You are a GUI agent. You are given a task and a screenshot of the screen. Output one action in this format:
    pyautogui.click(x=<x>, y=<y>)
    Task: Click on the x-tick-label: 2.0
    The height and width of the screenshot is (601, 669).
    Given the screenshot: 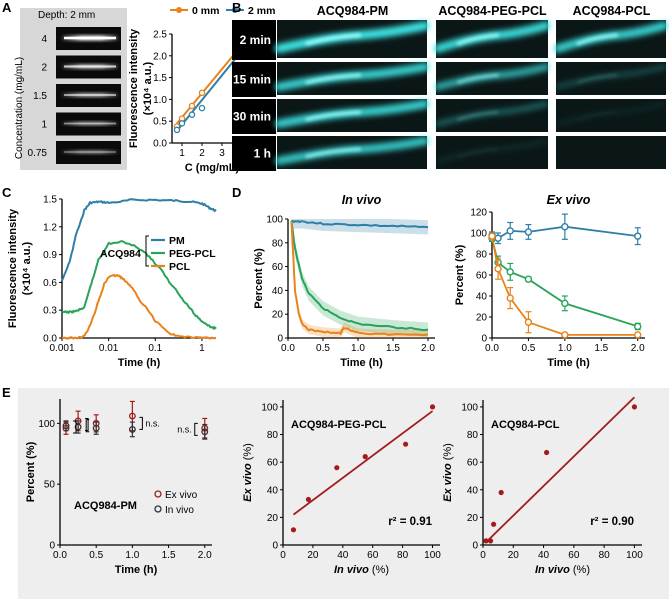 What is the action you would take?
    pyautogui.click(x=205, y=555)
    